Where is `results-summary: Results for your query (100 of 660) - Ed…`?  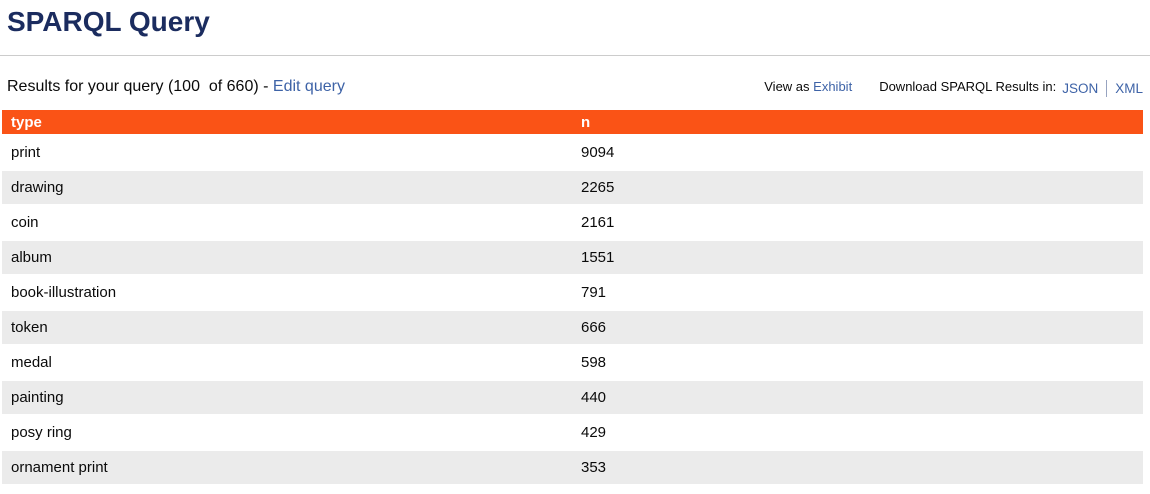
results-summary: Results for your query (100 of 660) - Ed… is located at coordinates (176, 87).